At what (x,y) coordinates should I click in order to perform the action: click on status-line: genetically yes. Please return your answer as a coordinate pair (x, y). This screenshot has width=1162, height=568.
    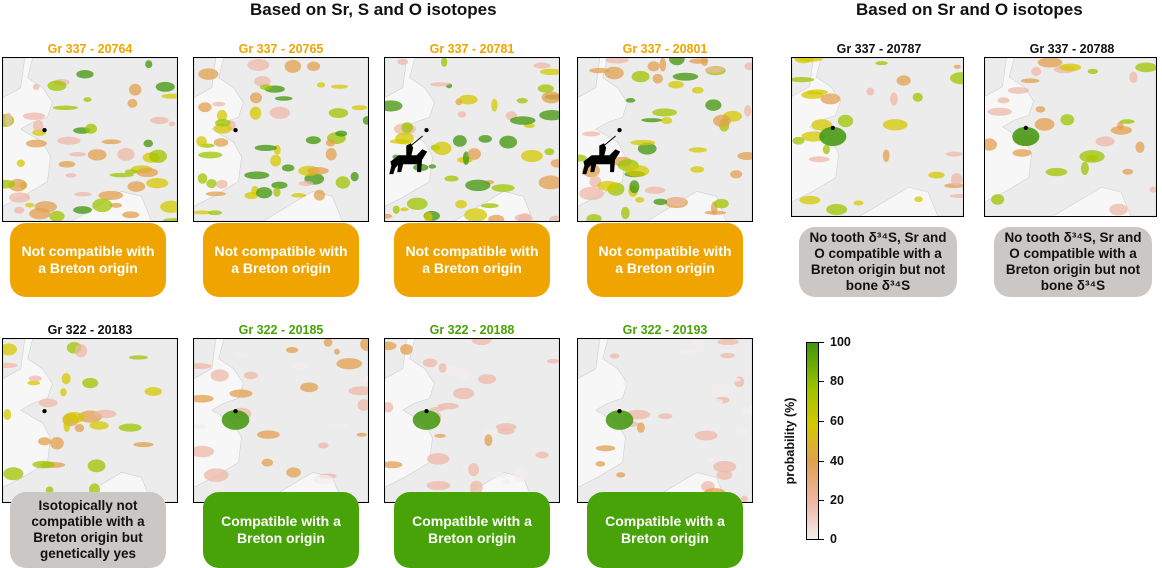
    Looking at the image, I should click on (88, 553).